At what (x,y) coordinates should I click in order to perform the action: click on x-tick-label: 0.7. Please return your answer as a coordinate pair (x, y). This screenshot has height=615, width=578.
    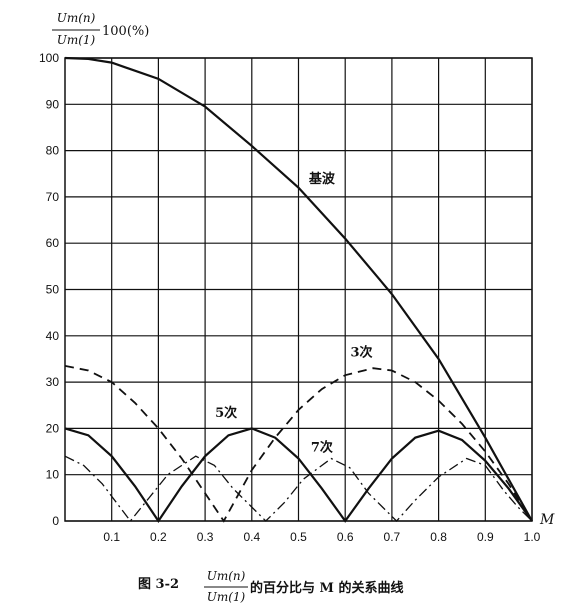
    Looking at the image, I should click on (392, 537).